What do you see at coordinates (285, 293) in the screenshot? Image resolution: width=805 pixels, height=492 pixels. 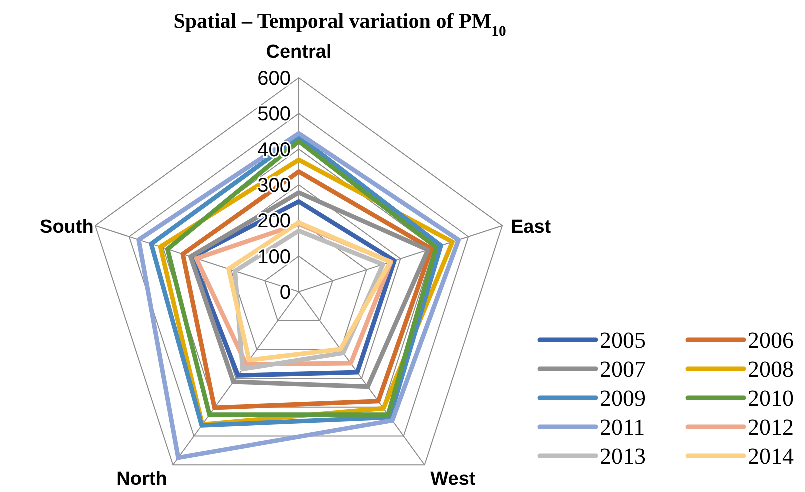 I see `y-tick-label: 0` at bounding box center [285, 293].